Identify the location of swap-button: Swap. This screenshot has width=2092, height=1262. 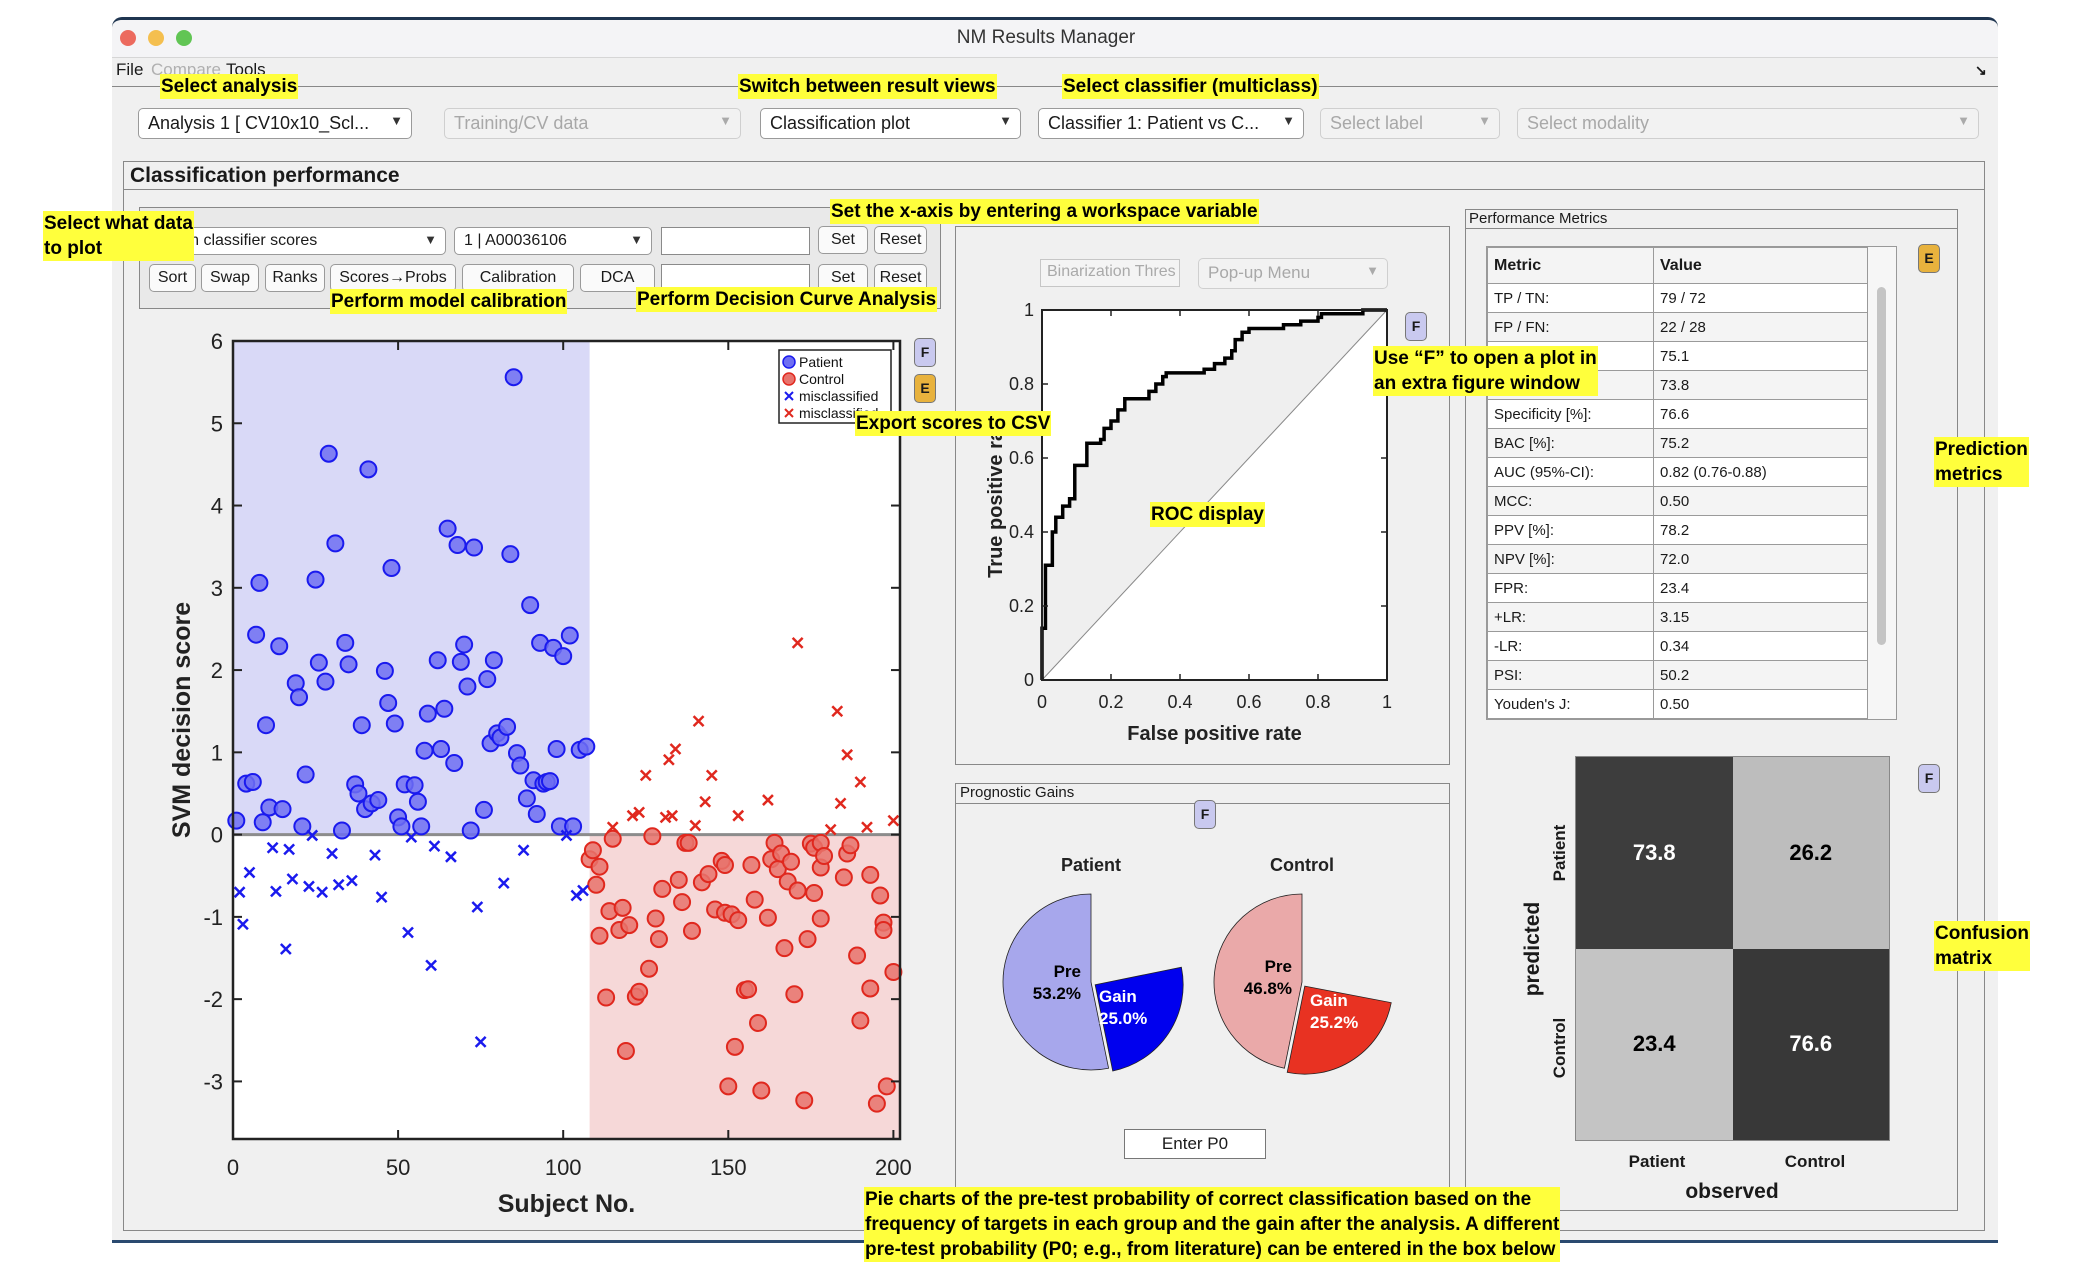
(230, 278).